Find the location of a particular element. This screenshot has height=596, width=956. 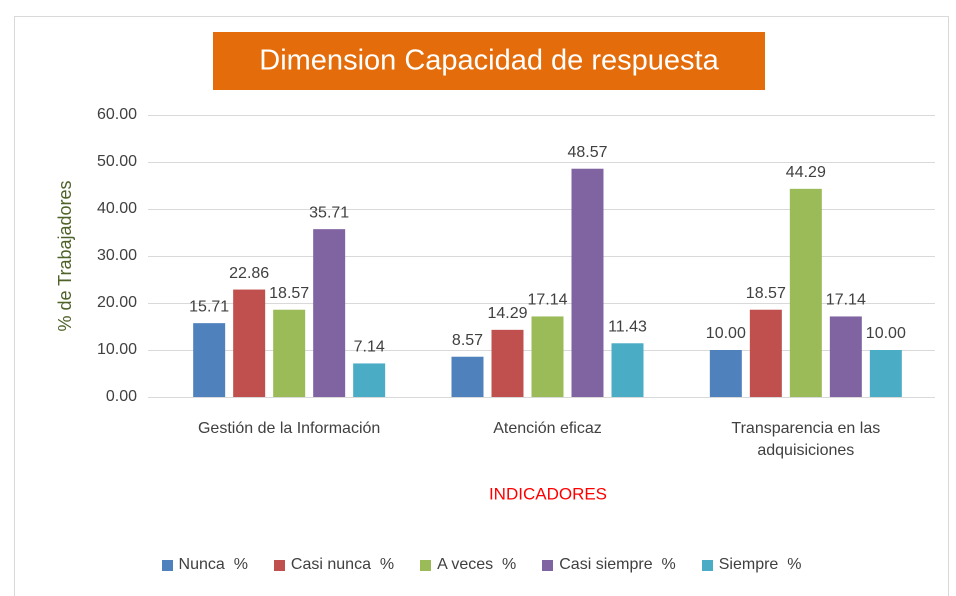

x-tick-label: Gestión de la Información is located at coordinates (289, 428).